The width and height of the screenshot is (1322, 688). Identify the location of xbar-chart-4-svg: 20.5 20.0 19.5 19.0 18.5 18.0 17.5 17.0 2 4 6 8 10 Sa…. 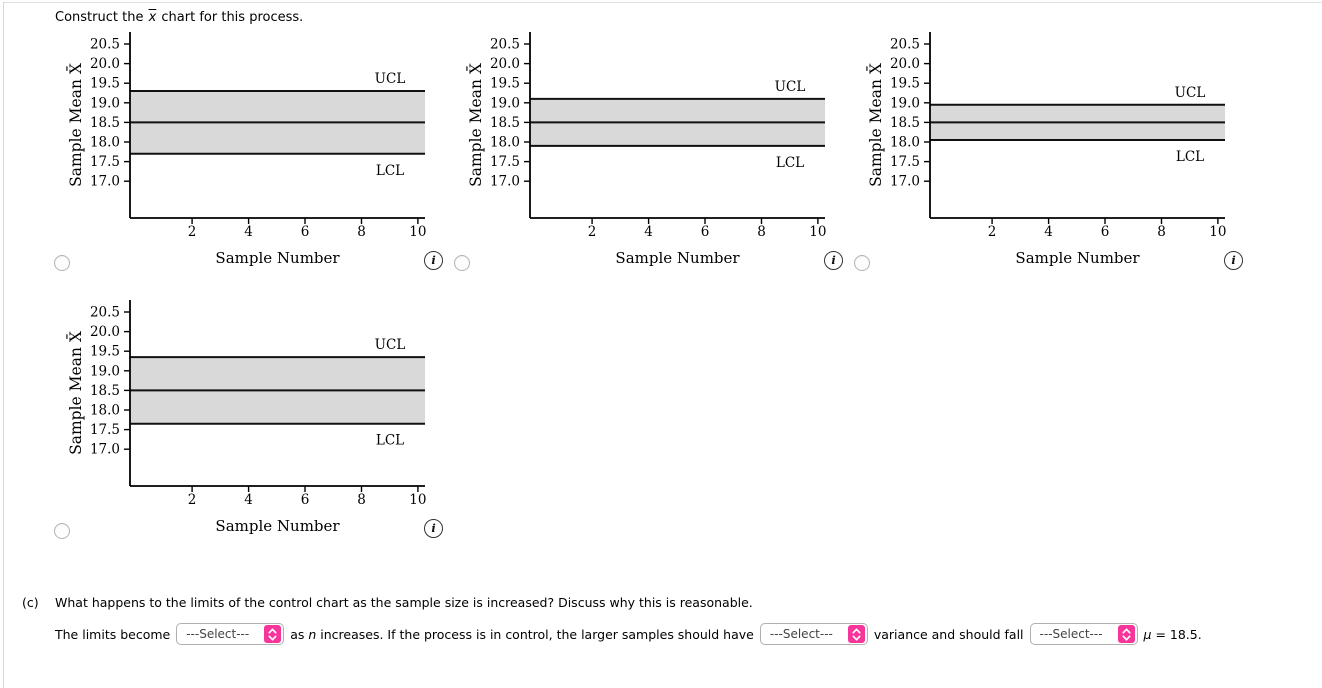
(246, 404).